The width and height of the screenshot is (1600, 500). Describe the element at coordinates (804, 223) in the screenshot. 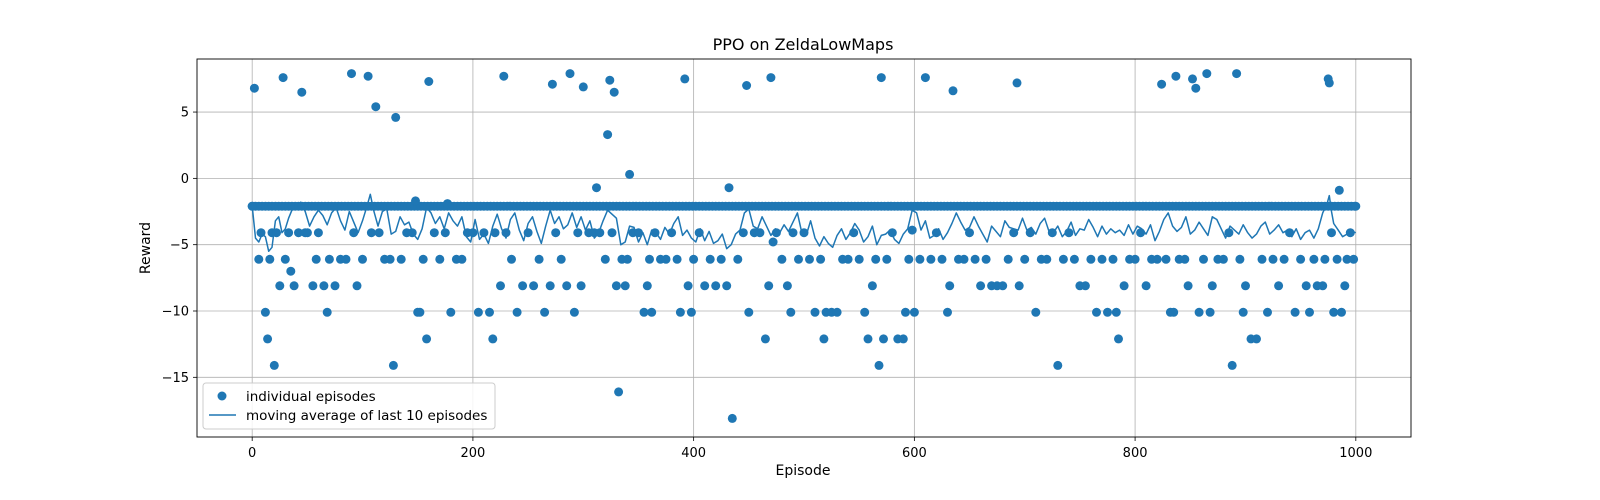

I see `moving-average-line` at that location.